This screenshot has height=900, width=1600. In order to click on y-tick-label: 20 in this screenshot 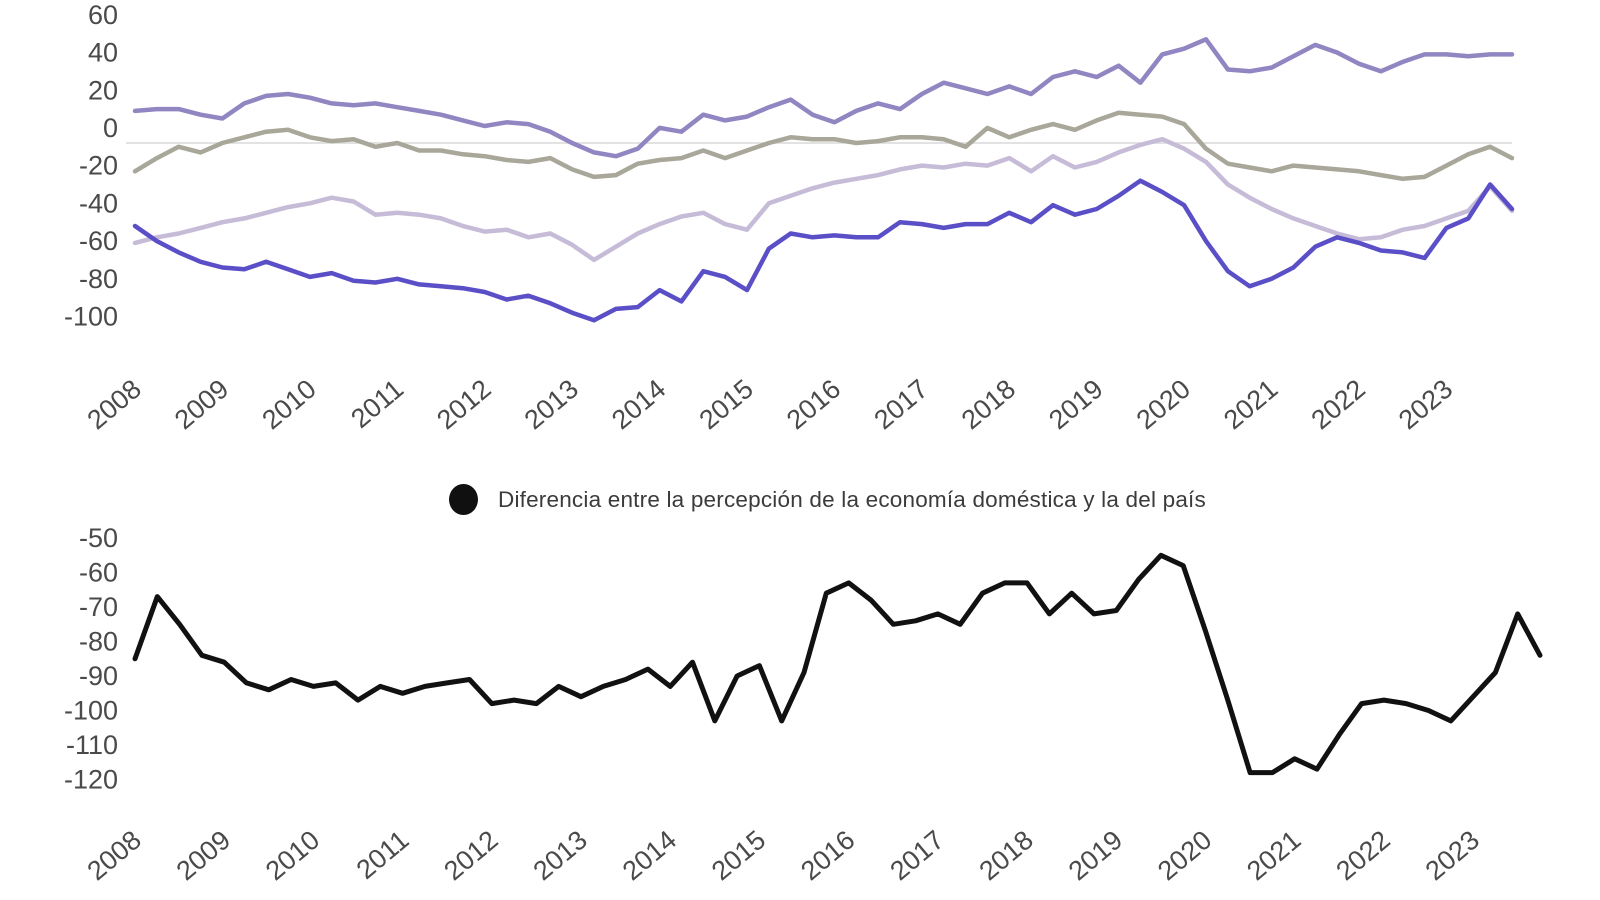, I will do `click(103, 90)`.